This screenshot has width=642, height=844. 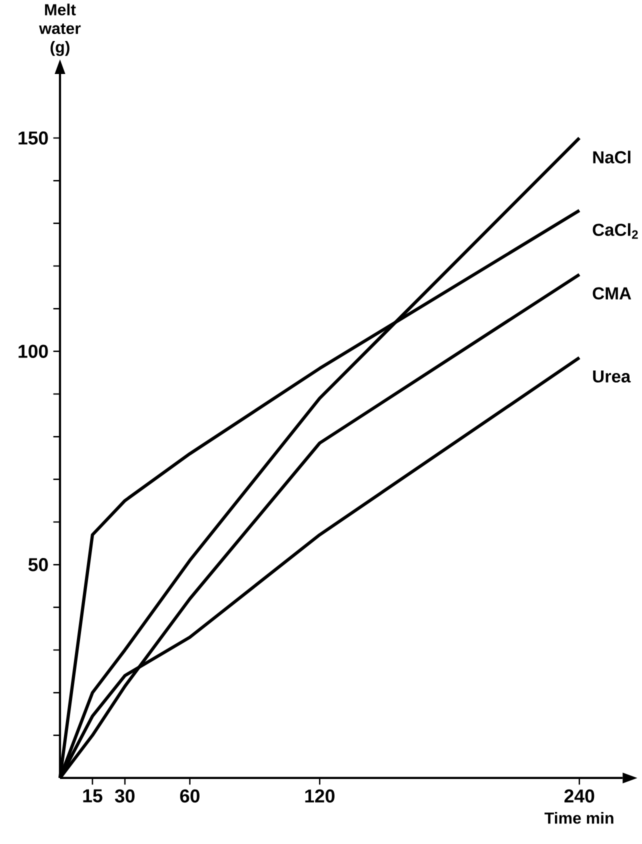 What do you see at coordinates (579, 818) in the screenshot?
I see `x-axis-title: Time min` at bounding box center [579, 818].